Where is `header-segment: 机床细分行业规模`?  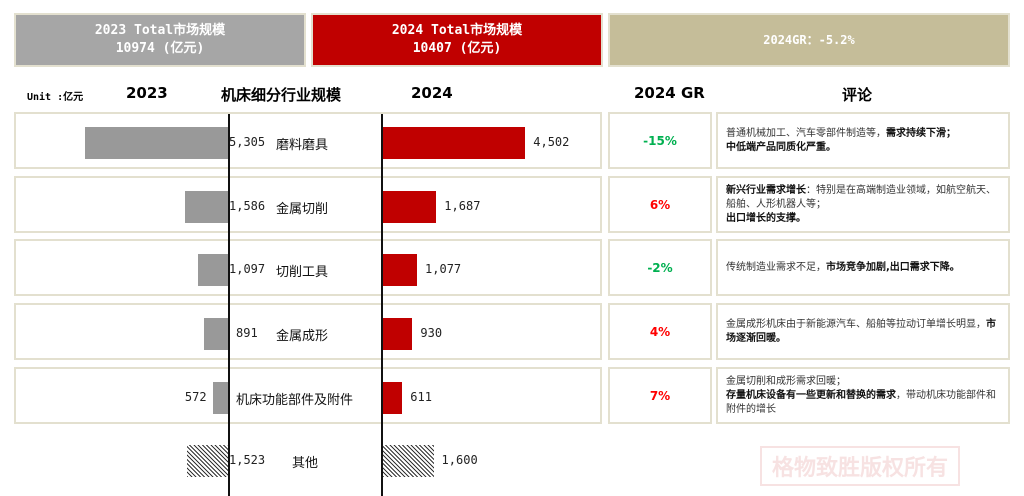 header-segment: 机床细分行业规模 is located at coordinates (281, 95).